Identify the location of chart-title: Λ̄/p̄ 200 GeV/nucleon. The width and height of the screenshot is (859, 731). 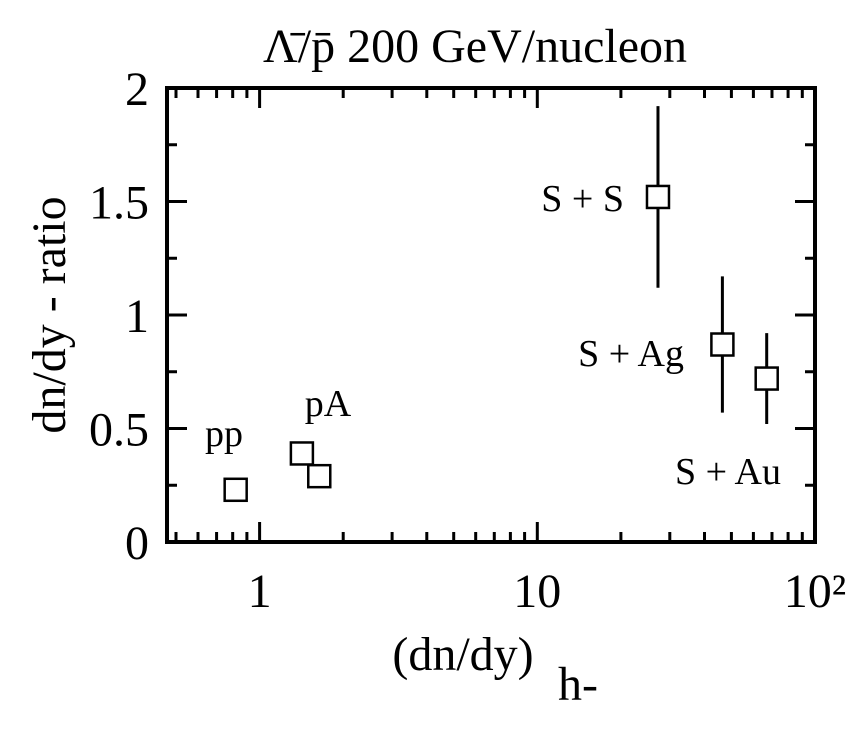
(475, 46).